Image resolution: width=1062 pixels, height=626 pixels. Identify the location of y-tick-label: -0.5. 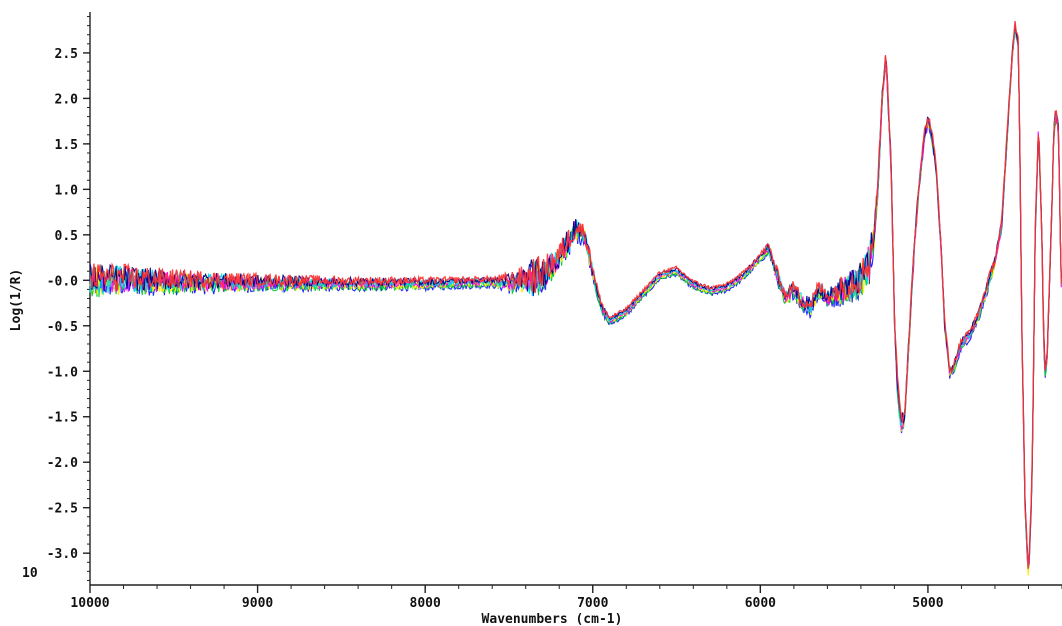
(62, 327).